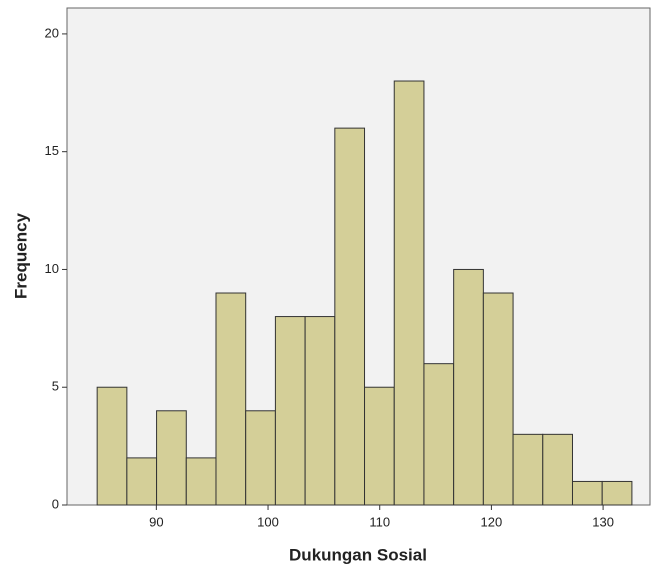 Image resolution: width=651 pixels, height=572 pixels. What do you see at coordinates (55, 386) in the screenshot?
I see `y-tick-label: 5` at bounding box center [55, 386].